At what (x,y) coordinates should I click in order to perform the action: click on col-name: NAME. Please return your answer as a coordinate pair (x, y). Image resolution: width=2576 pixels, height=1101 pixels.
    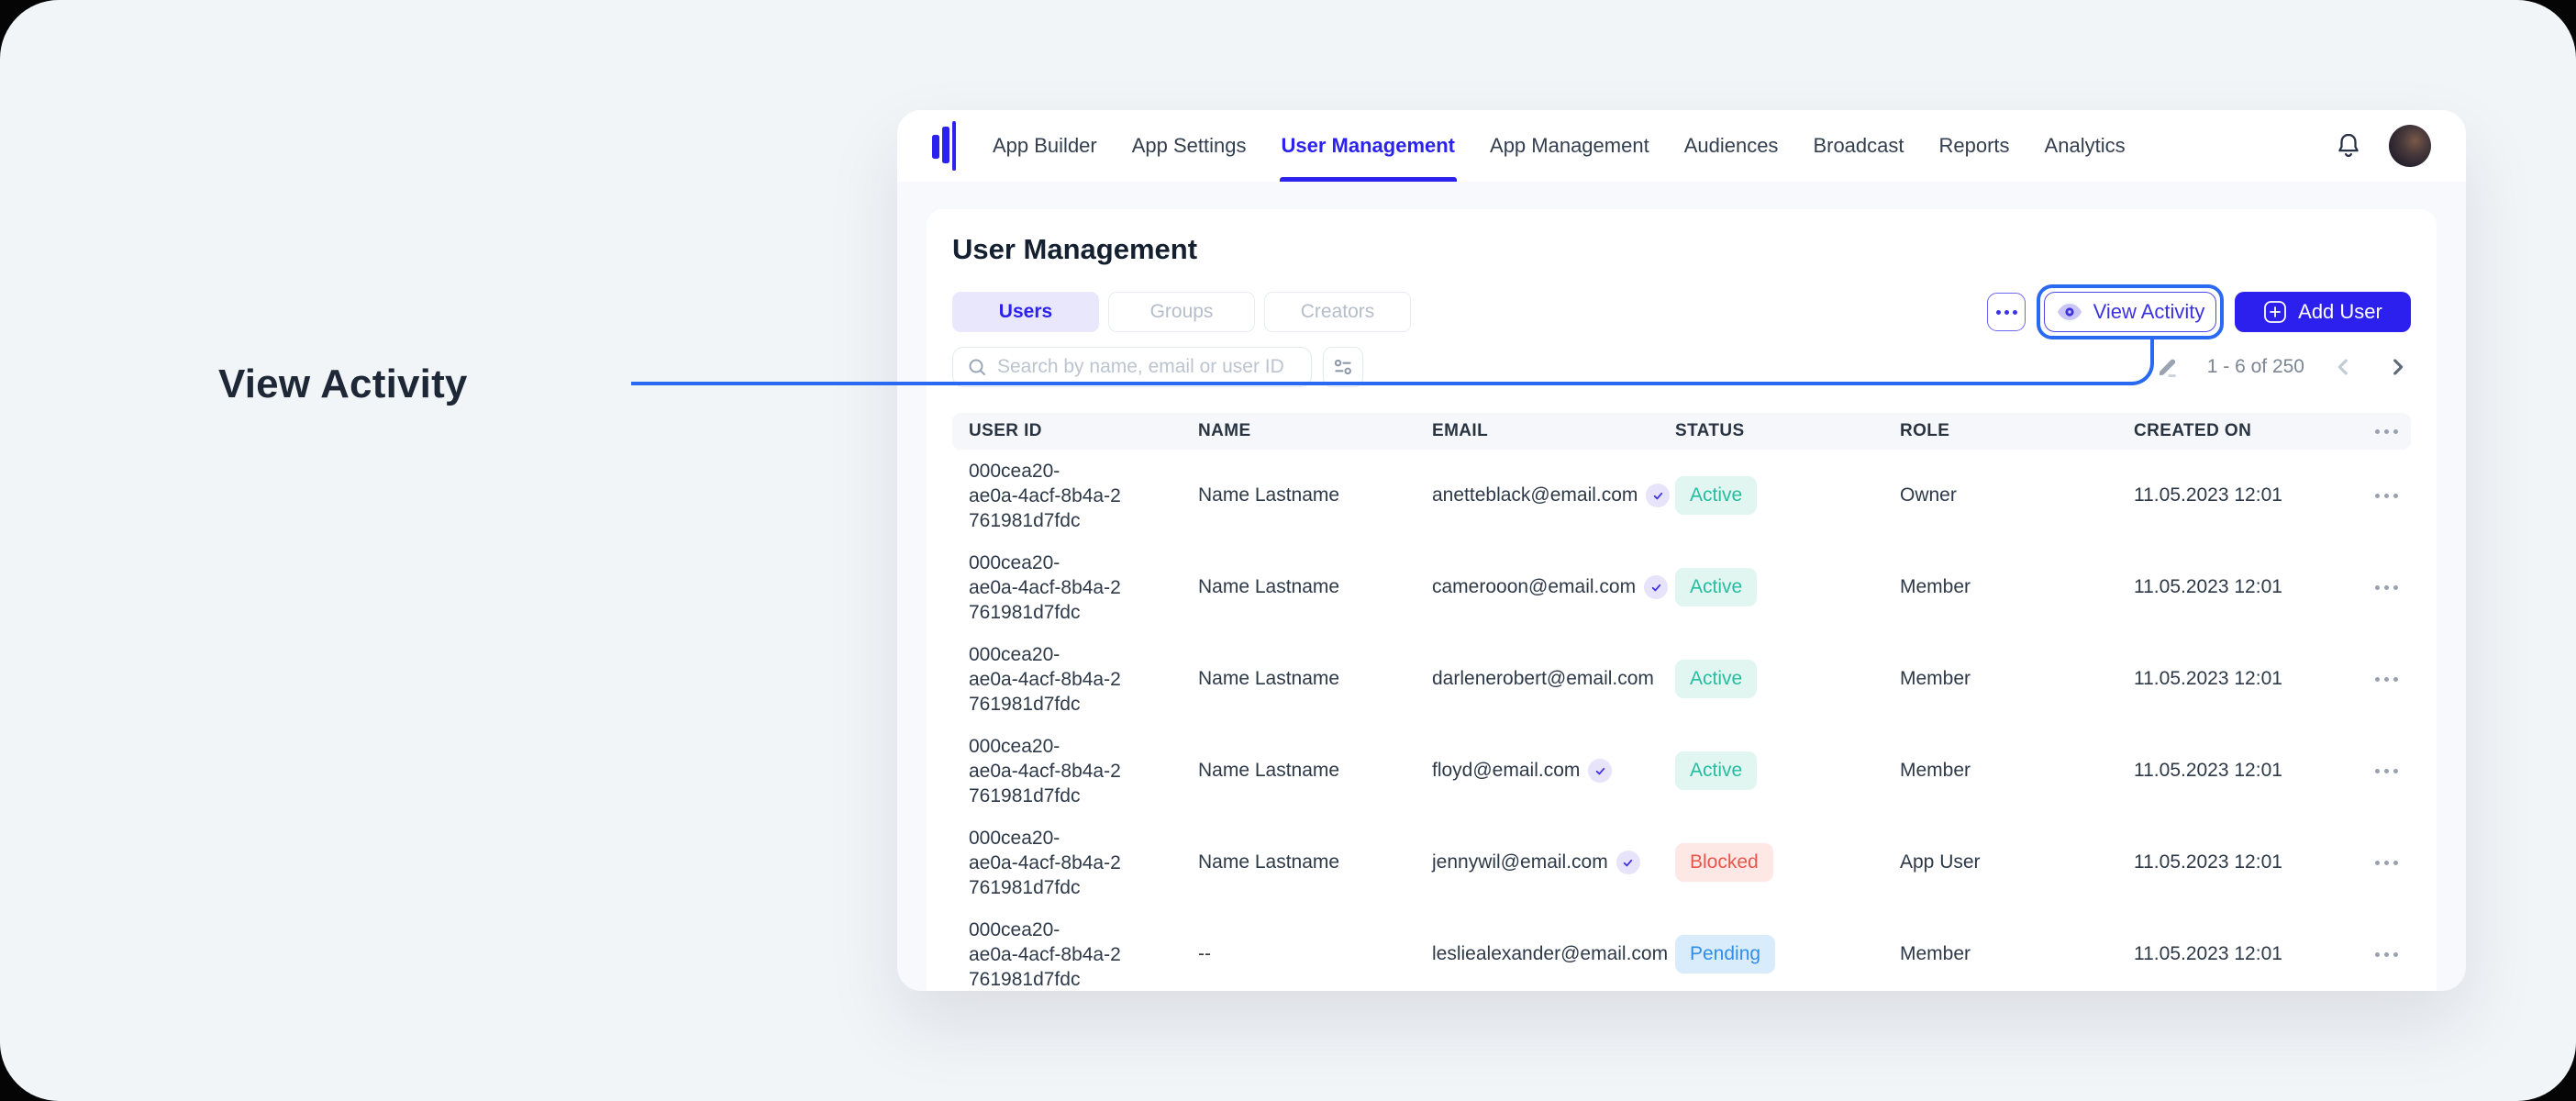
    Looking at the image, I should click on (1224, 431).